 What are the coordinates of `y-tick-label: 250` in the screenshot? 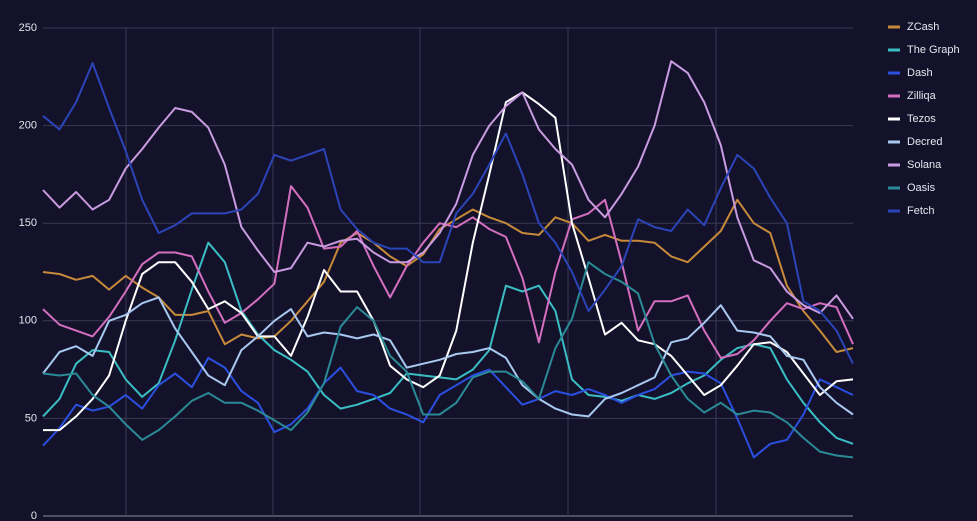 It's located at (28, 28).